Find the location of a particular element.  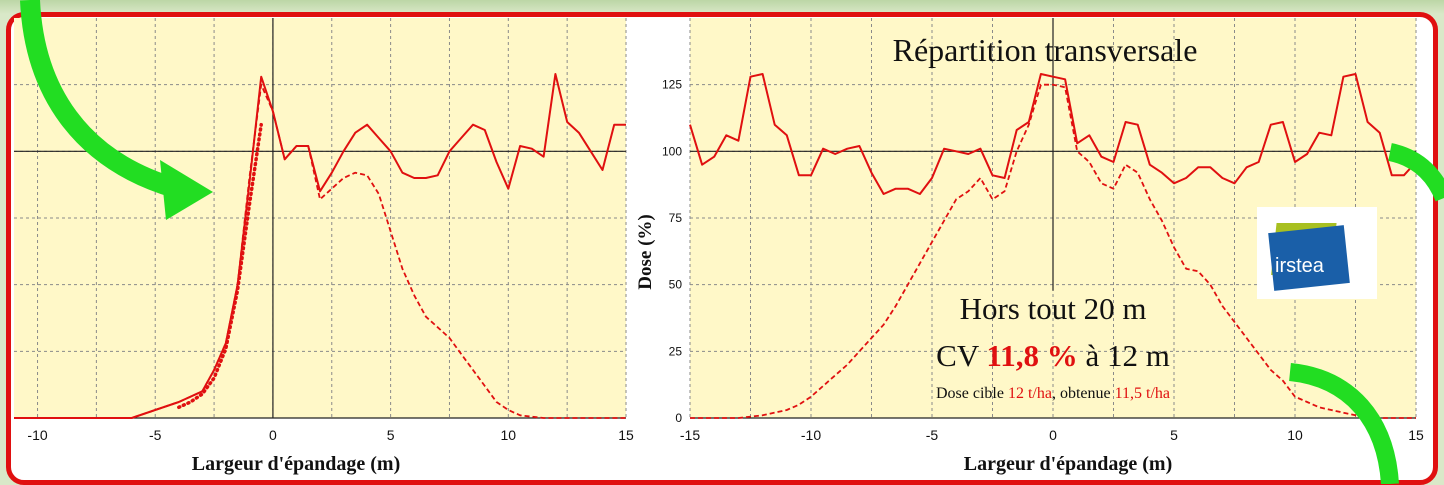

left-curved-arrow-icon is located at coordinates (116, 110).